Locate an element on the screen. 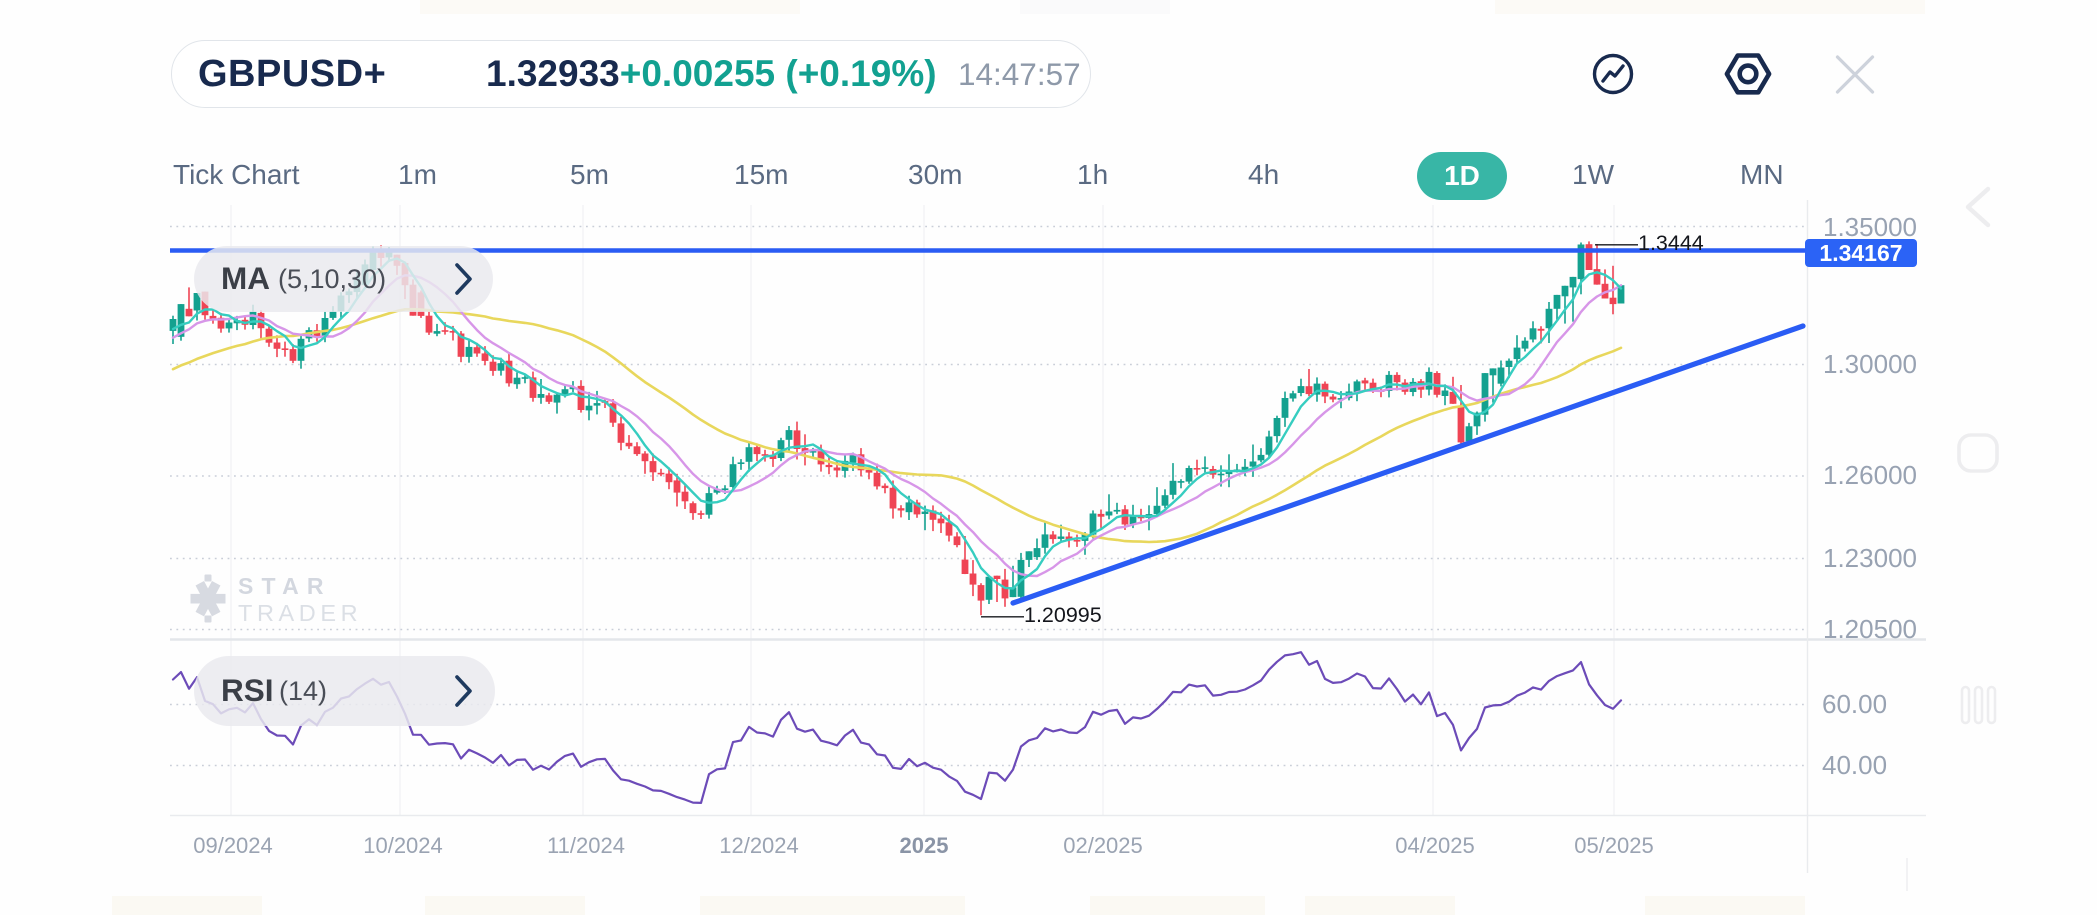 Image resolution: width=2097 pixels, height=915 pixels. svg-text: 1.30000 is located at coordinates (1870, 364).